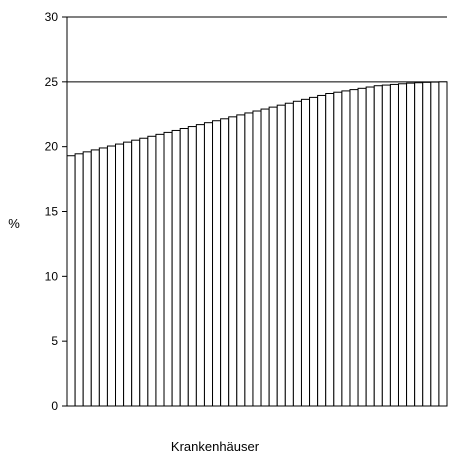  What do you see at coordinates (52, 212) in the screenshot?
I see `y-tick-label-15: 15` at bounding box center [52, 212].